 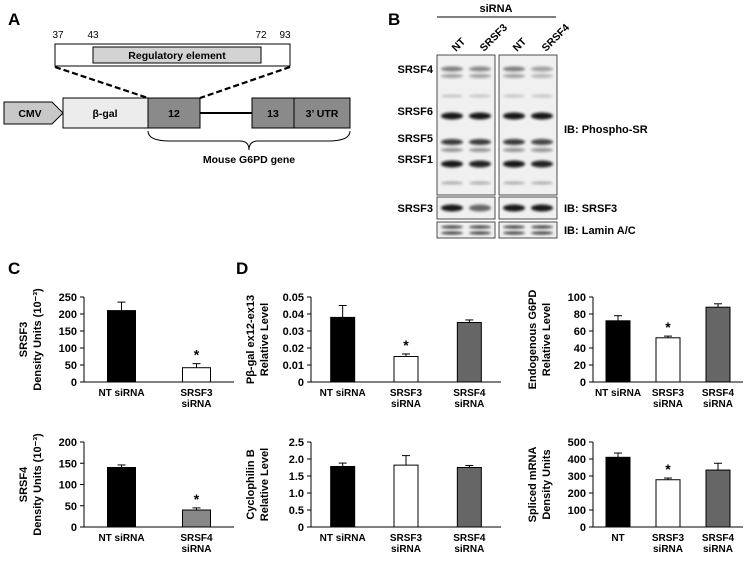 What do you see at coordinates (293, 332) in the screenshot?
I see `y-tick-label: 0.03` at bounding box center [293, 332].